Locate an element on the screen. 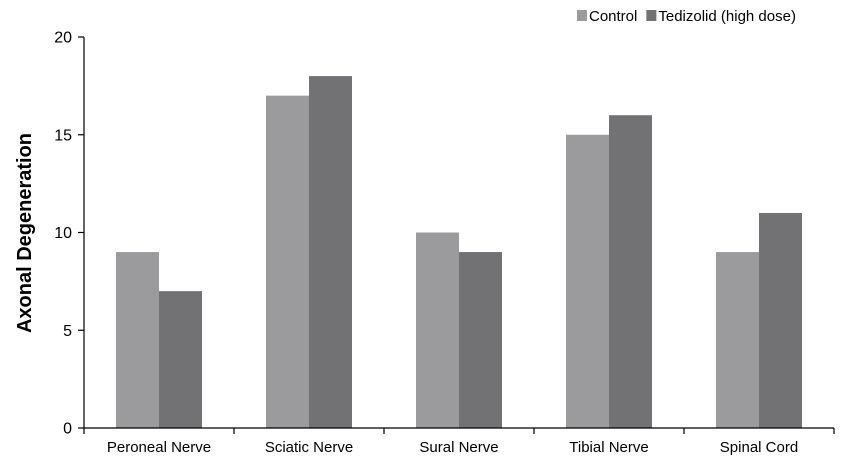 This screenshot has height=457, width=841. category-label: Sural Nerve is located at coordinates (458, 447).